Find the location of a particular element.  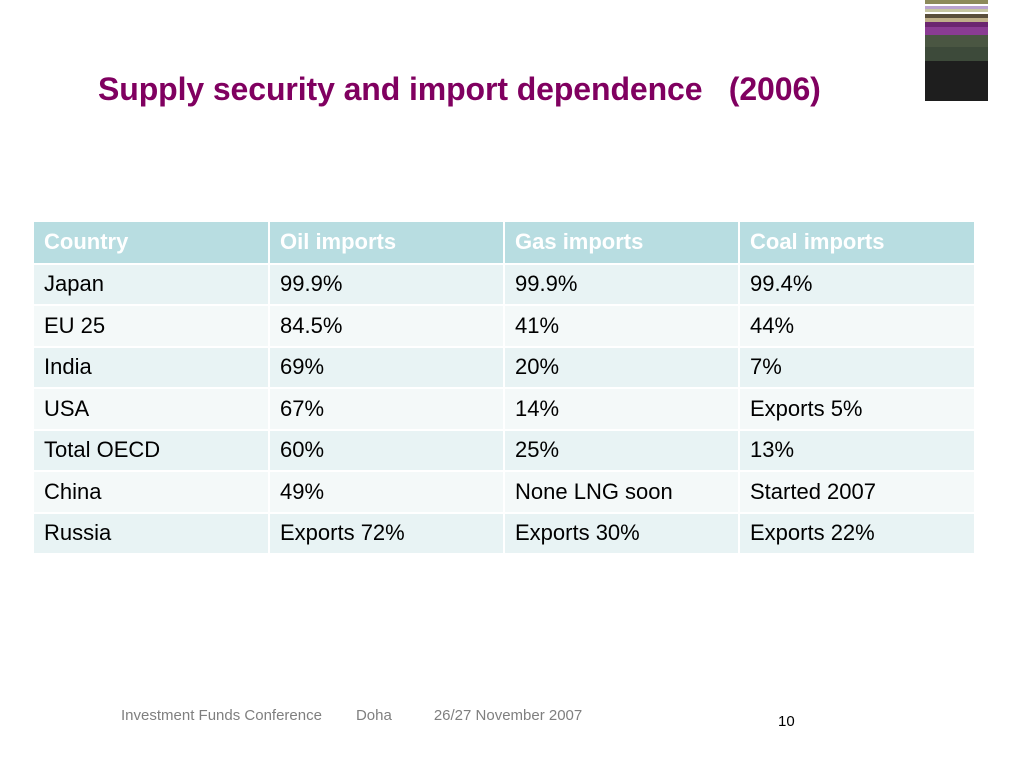

cell-coal: 99.4% is located at coordinates (856, 284).